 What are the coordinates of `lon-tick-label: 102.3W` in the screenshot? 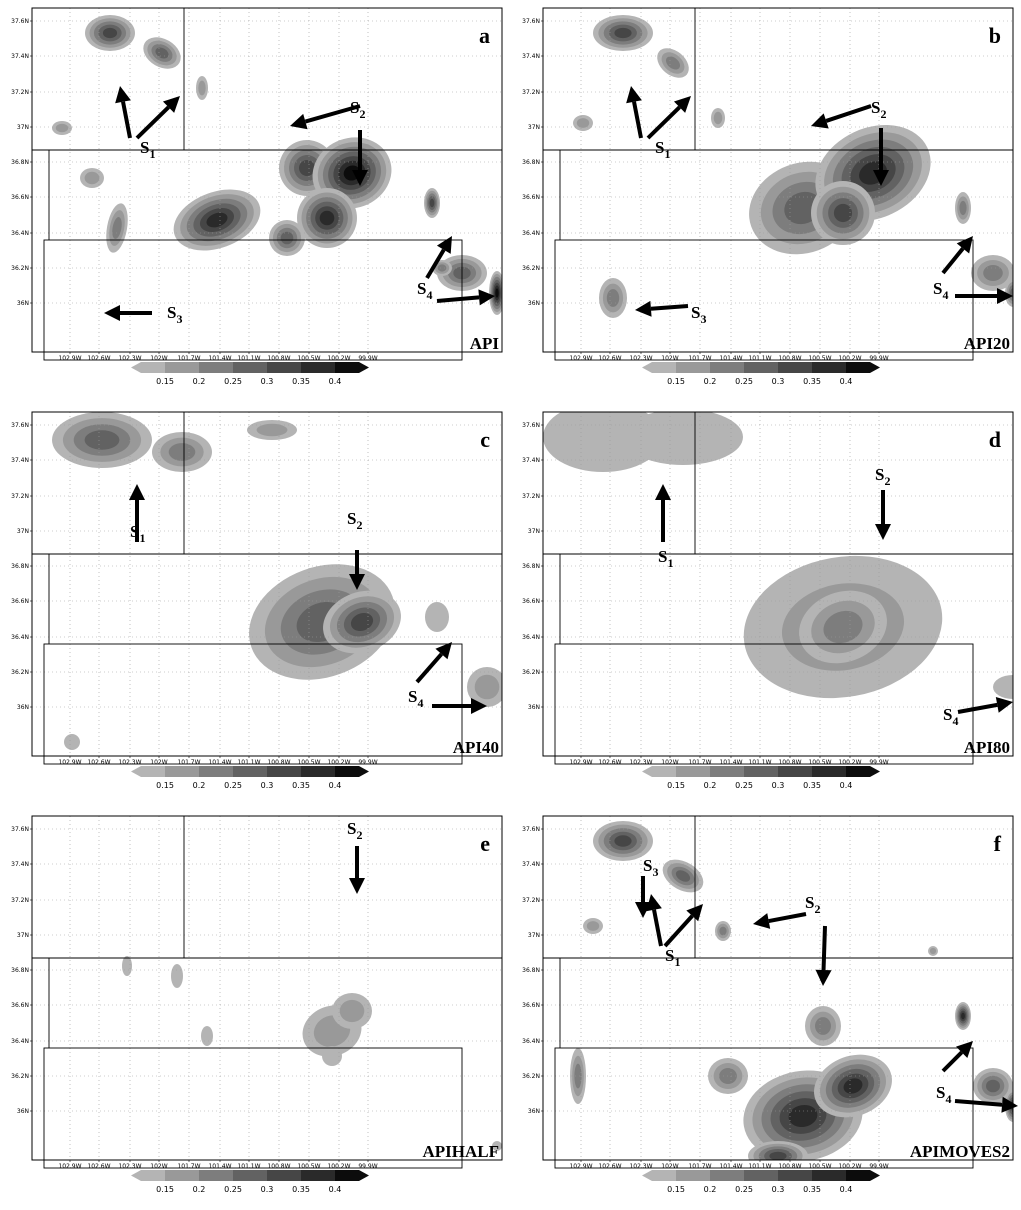 It's located at (129, 762).